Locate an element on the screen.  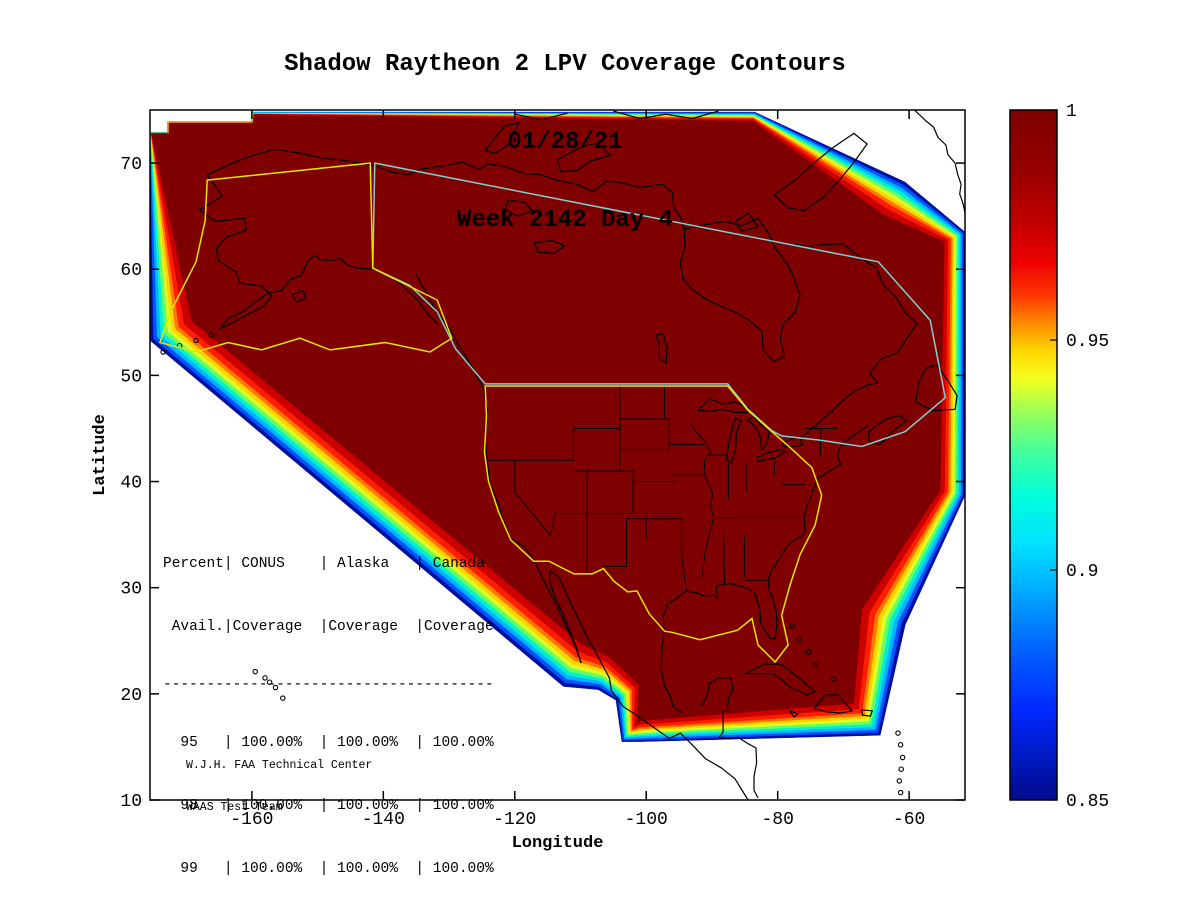
table-row: 95 | 100.00% | 100.00% | 100.00% is located at coordinates (328, 743).